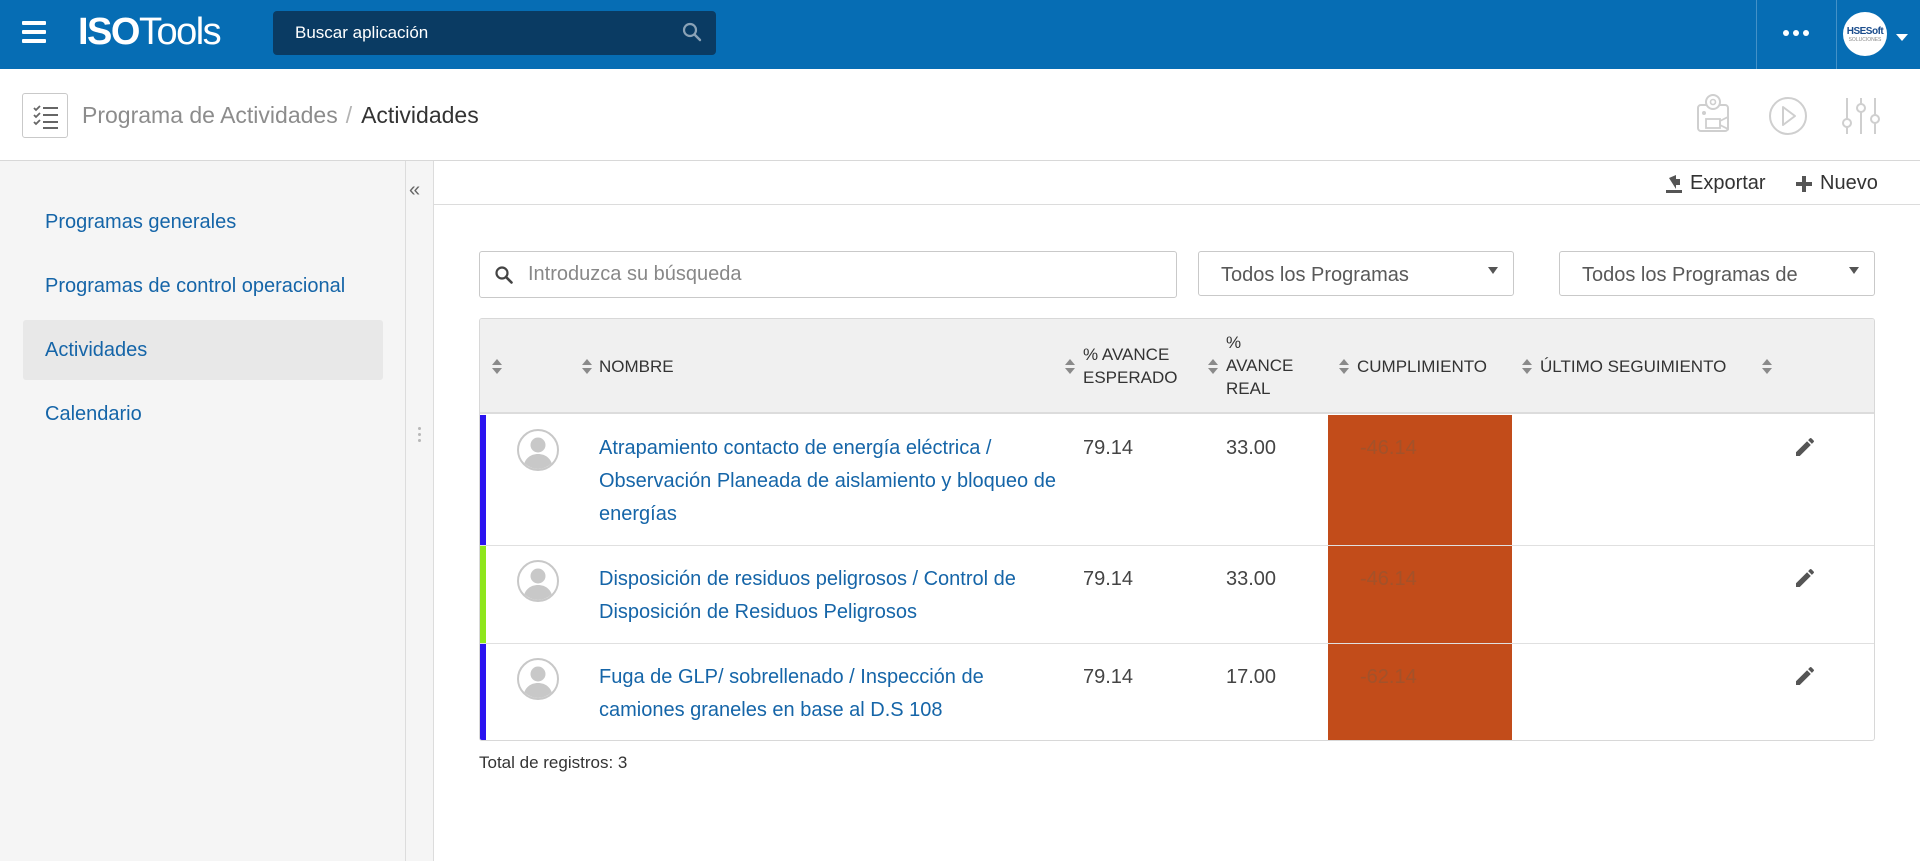 The width and height of the screenshot is (1920, 861). I want to click on resize-handle, so click(419, 434).